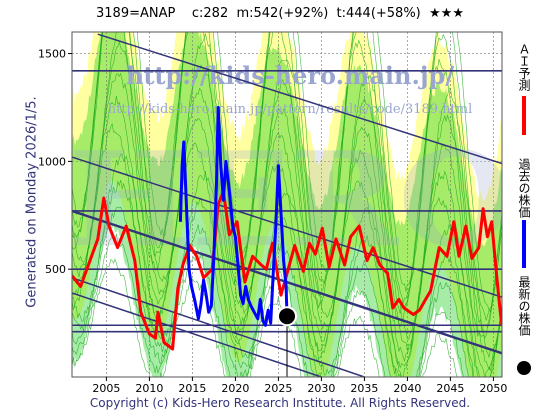 The width and height of the screenshot is (560, 420). I want to click on x-tick-label: 2045, so click(450, 388).